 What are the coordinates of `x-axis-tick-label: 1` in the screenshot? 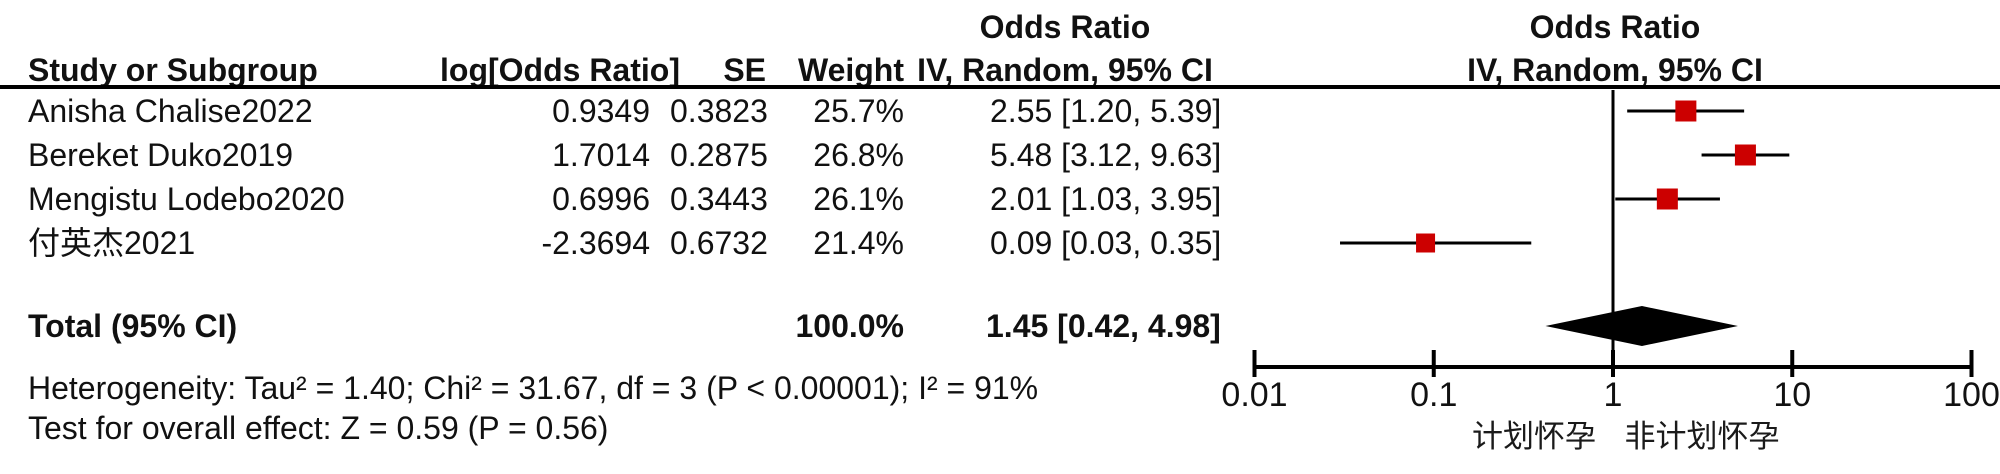 It's located at (1613, 395).